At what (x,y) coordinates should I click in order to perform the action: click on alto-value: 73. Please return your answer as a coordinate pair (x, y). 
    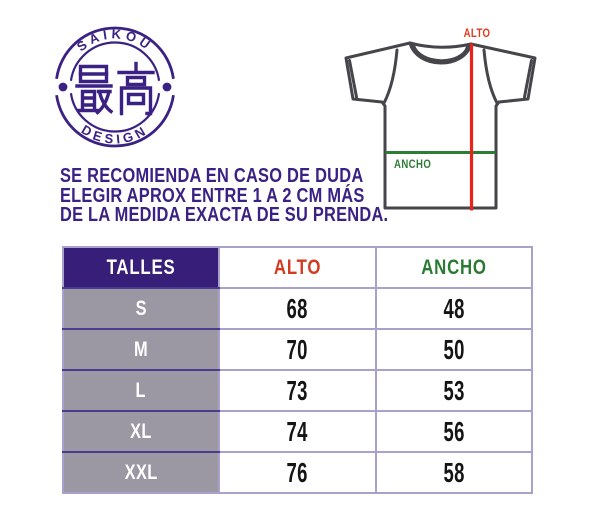
    Looking at the image, I should click on (297, 390).